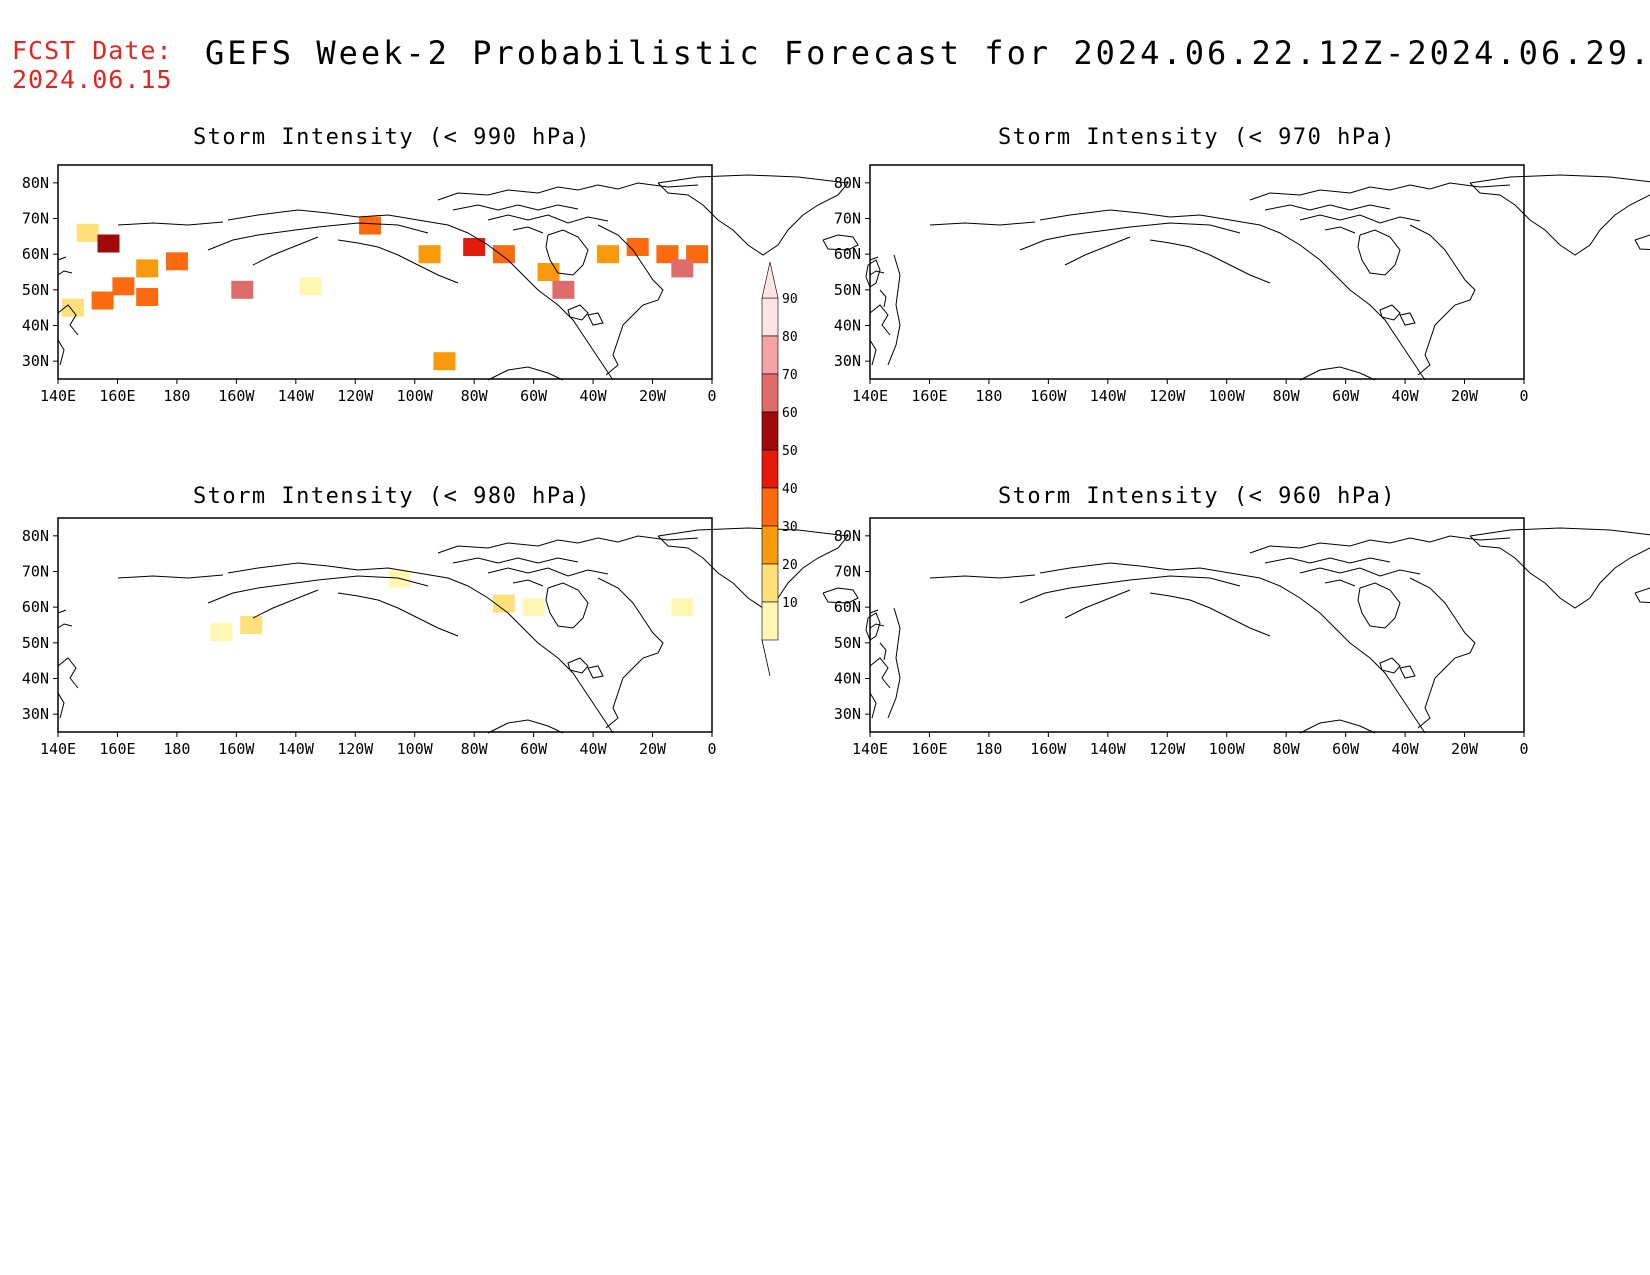 This screenshot has height=1275, width=1650. What do you see at coordinates (790, 337) in the screenshot?
I see `colorbar-label: 80` at bounding box center [790, 337].